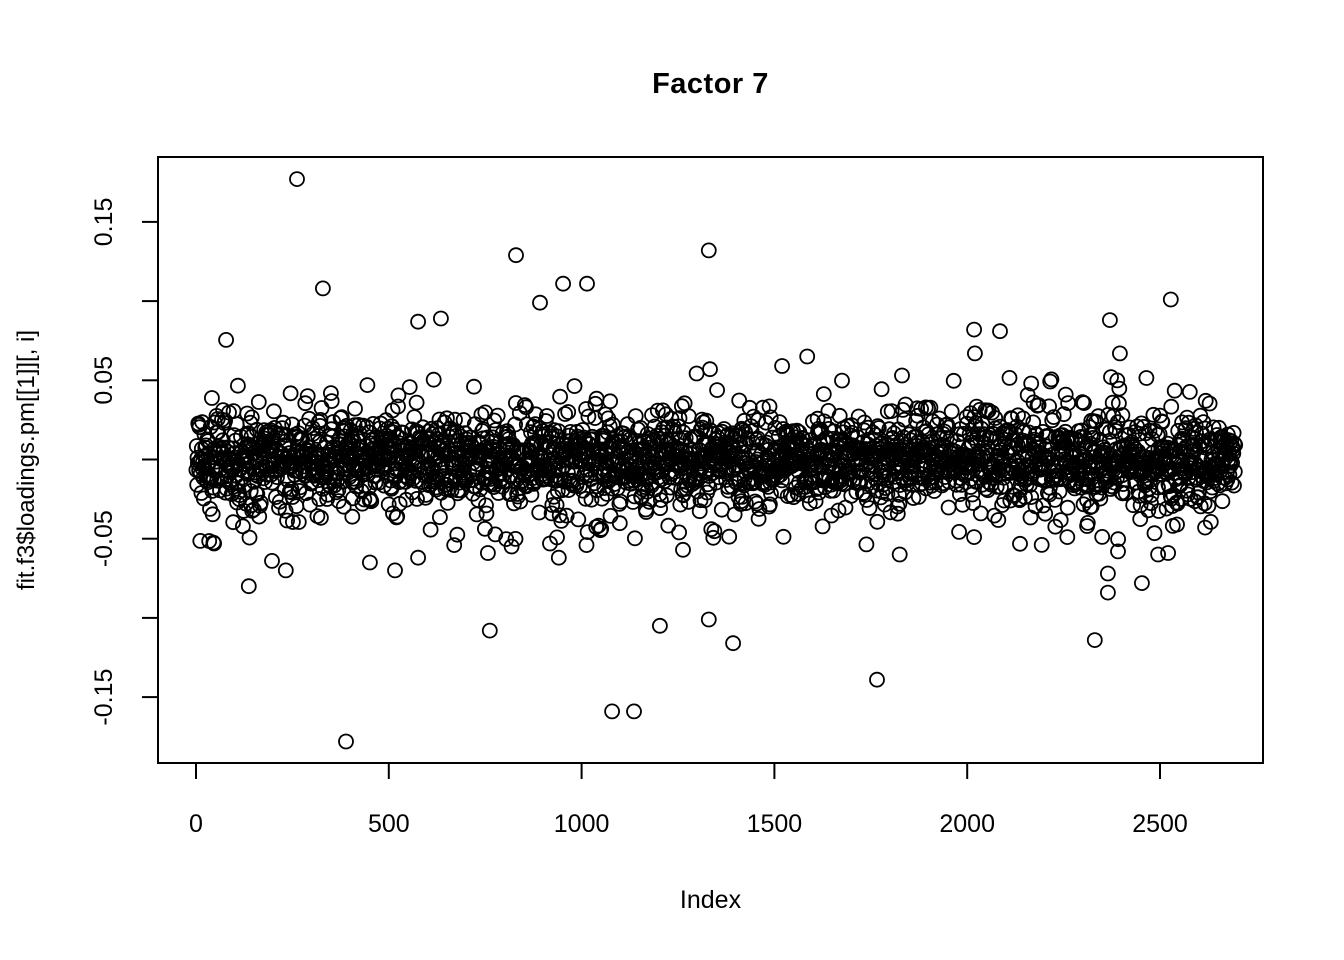 This screenshot has height=960, width=1344. I want to click on x-tick-label: 1500, so click(775, 824).